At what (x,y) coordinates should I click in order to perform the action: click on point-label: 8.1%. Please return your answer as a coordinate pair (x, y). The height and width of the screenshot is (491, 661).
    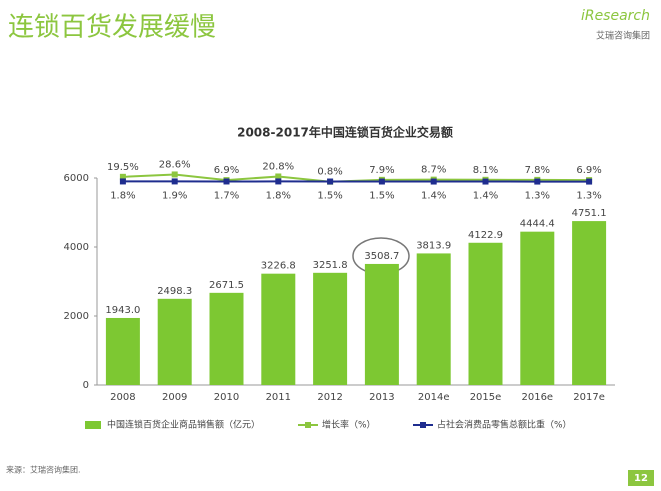
    Looking at the image, I should click on (485, 170).